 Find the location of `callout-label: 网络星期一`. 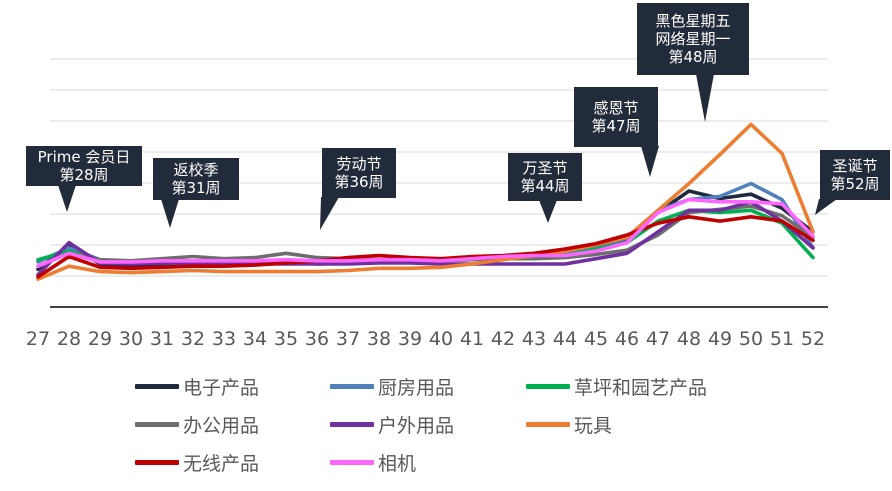

callout-label: 网络星期一 is located at coordinates (692, 39).